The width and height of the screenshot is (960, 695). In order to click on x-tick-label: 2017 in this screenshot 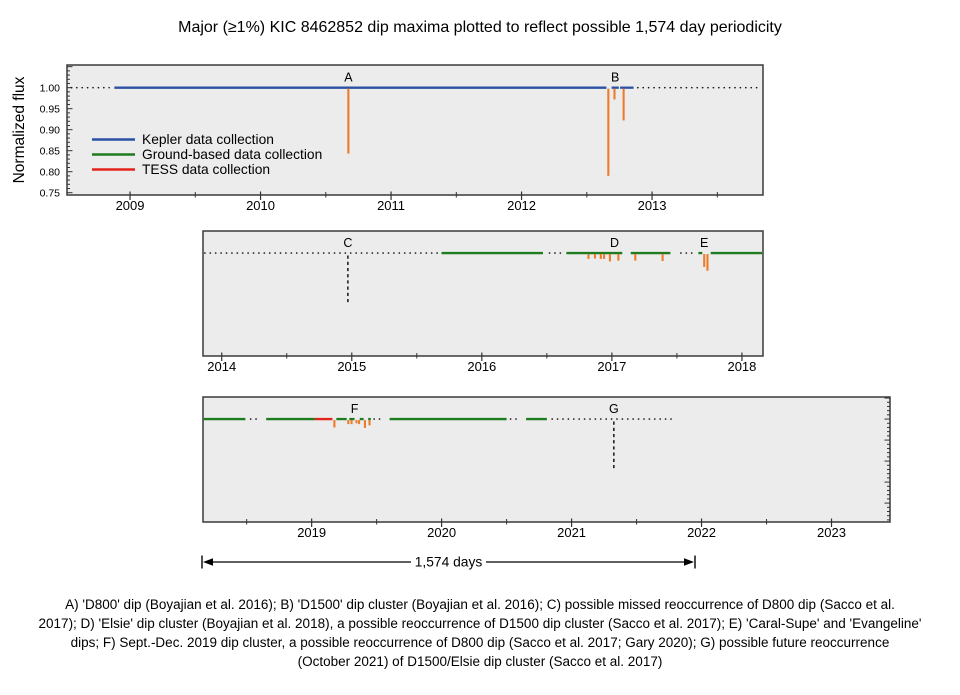, I will do `click(611, 366)`.